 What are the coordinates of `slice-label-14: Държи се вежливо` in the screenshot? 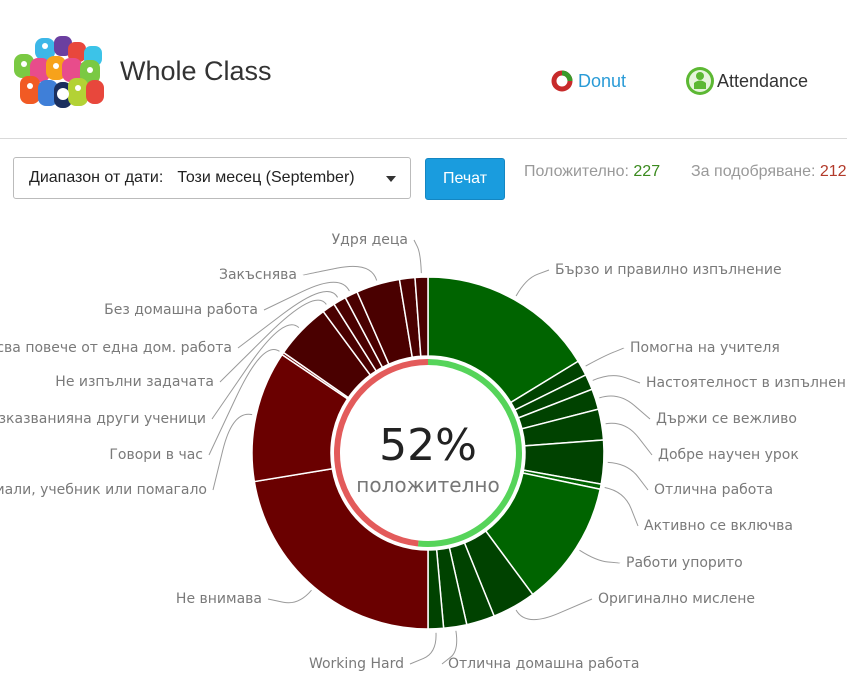 It's located at (726, 419).